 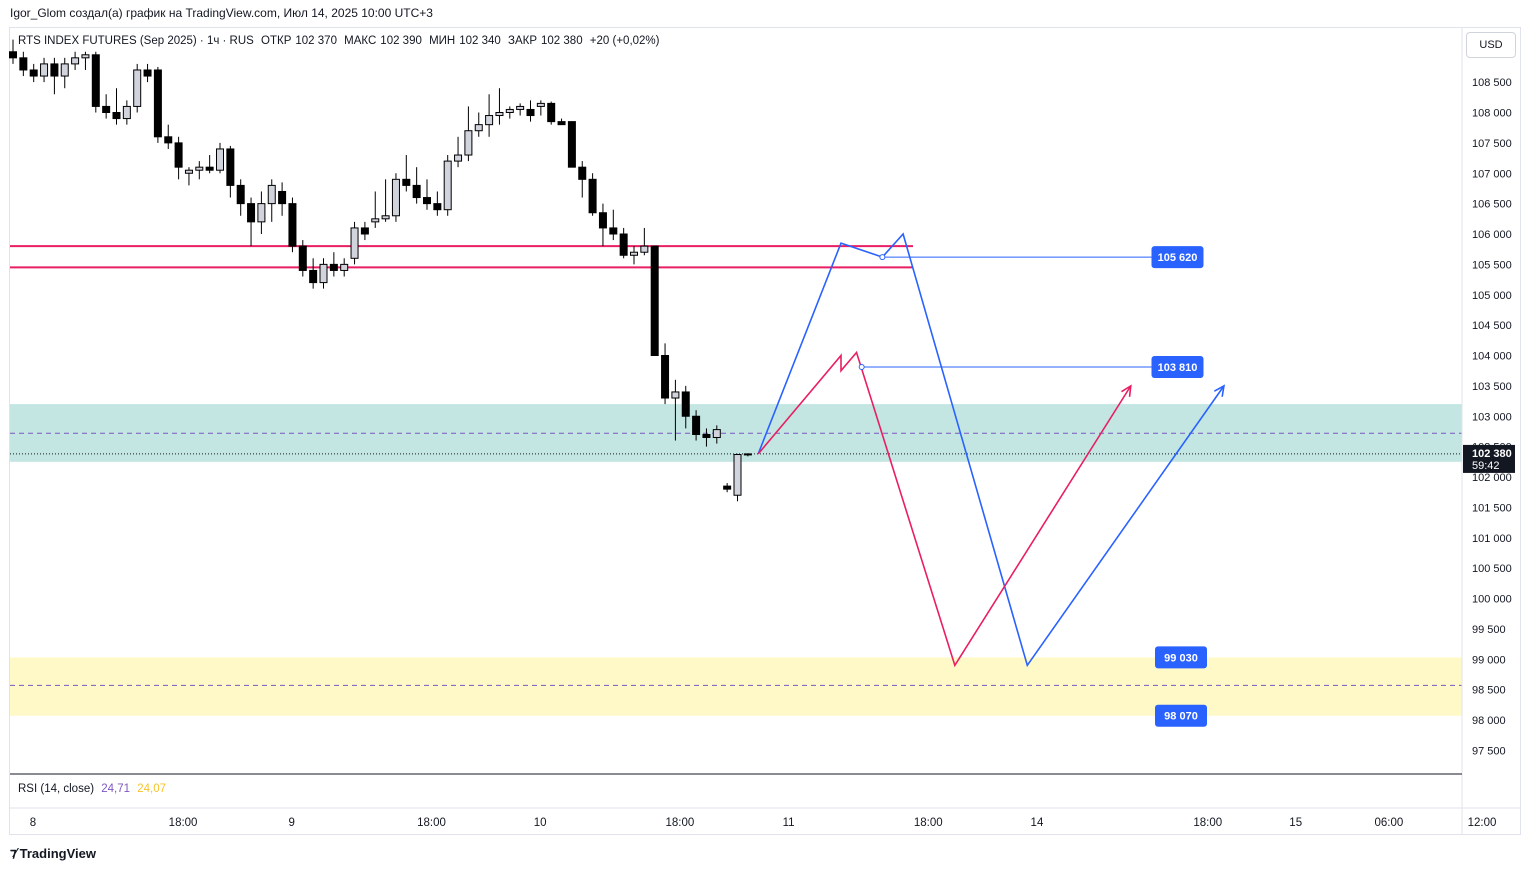 I want to click on price-tick-label: 106 000, so click(x=1492, y=235).